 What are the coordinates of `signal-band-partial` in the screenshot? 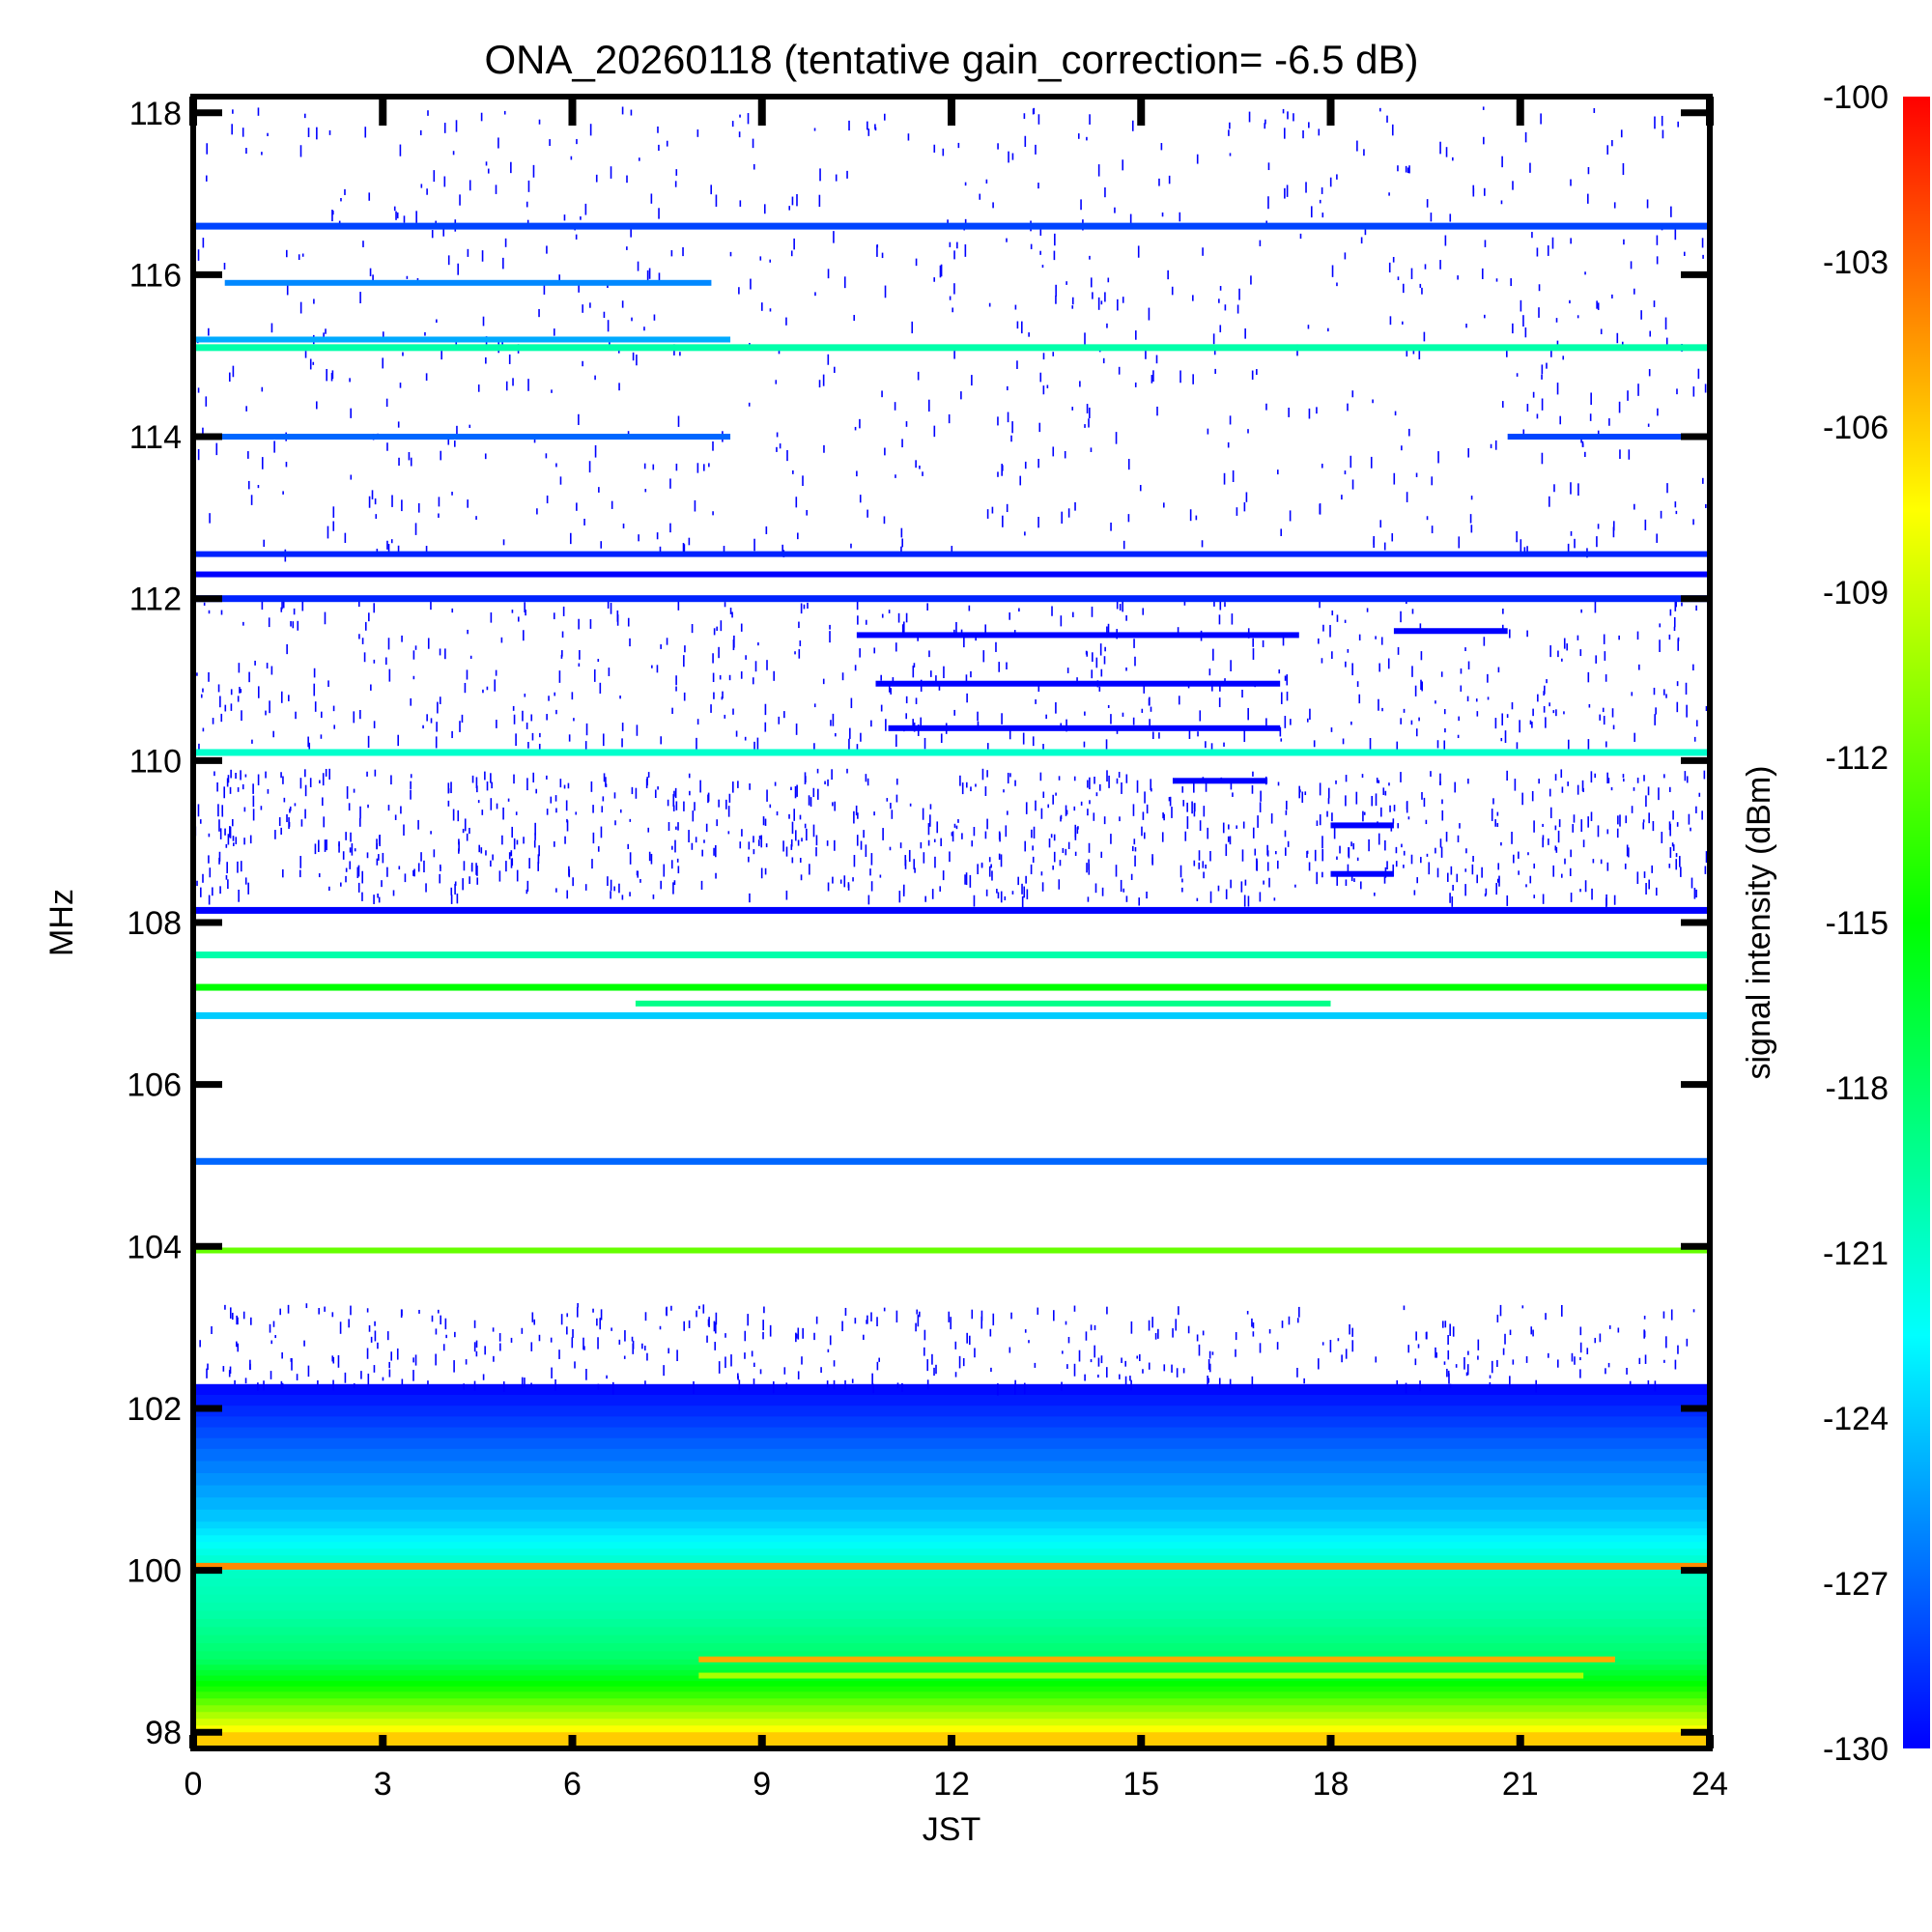 It's located at (1220, 781).